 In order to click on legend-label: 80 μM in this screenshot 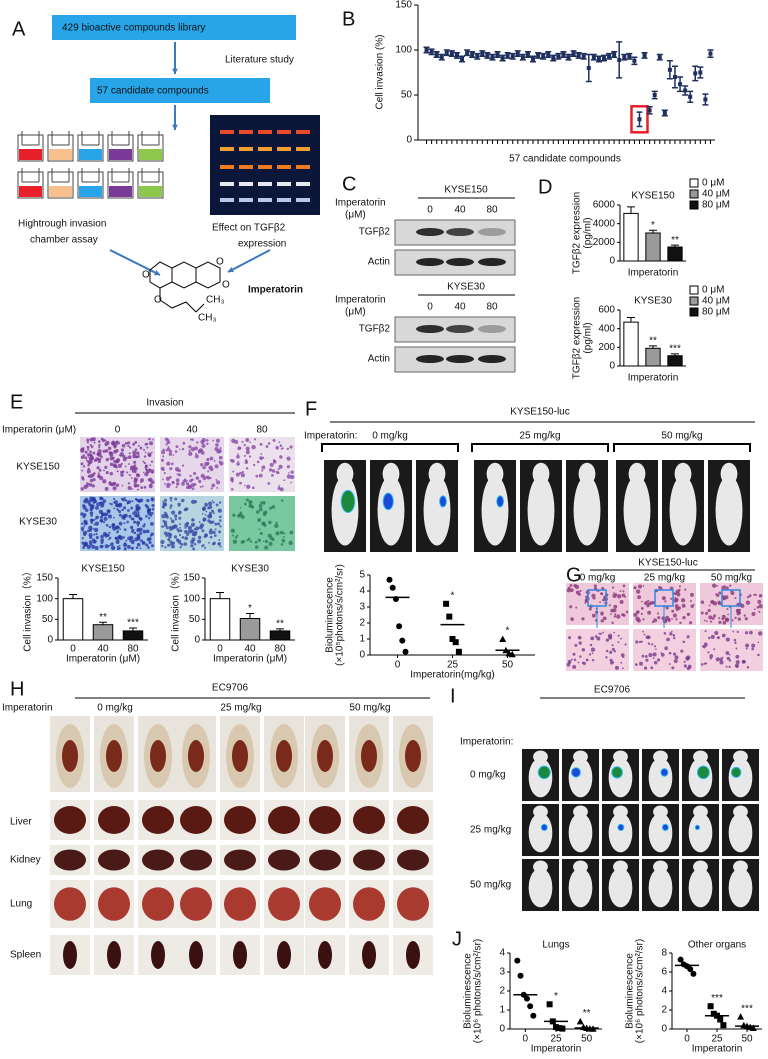, I will do `click(716, 205)`.